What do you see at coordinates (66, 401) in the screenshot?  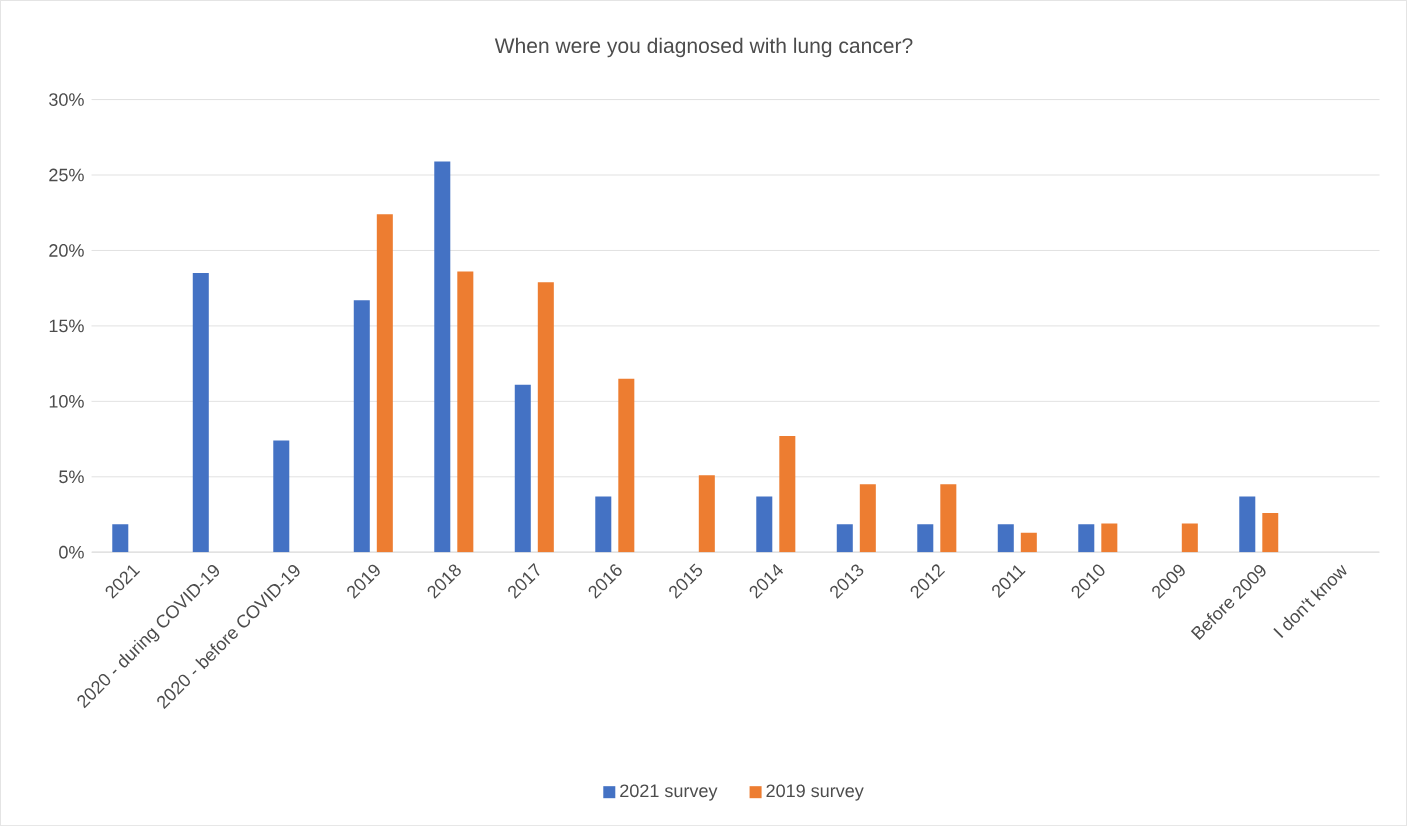 I see `y-tick-label: 10%` at bounding box center [66, 401].